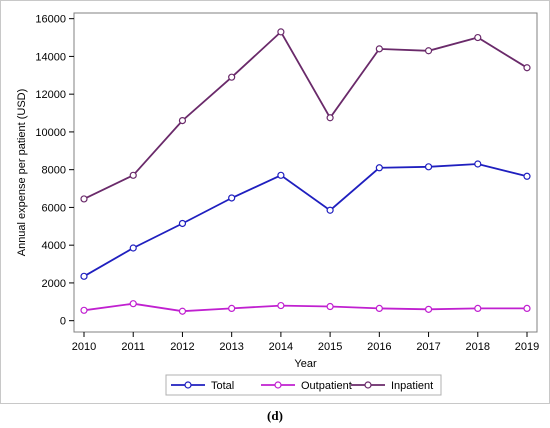  Describe the element at coordinates (182, 347) in the screenshot. I see `x-tick-label: 2012` at that location.